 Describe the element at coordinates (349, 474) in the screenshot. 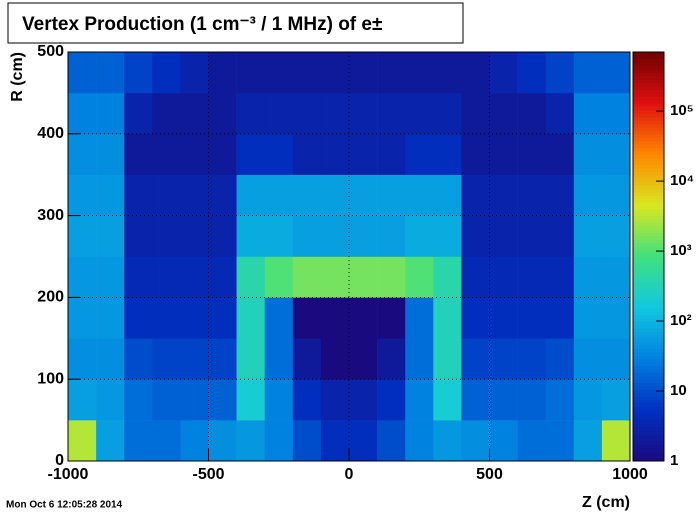

I see `x-tick-label: 0` at that location.